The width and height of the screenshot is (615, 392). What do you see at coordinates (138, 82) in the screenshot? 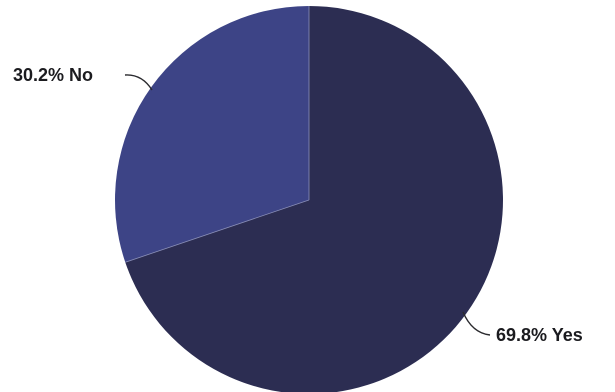
I see `leader-line-no` at bounding box center [138, 82].